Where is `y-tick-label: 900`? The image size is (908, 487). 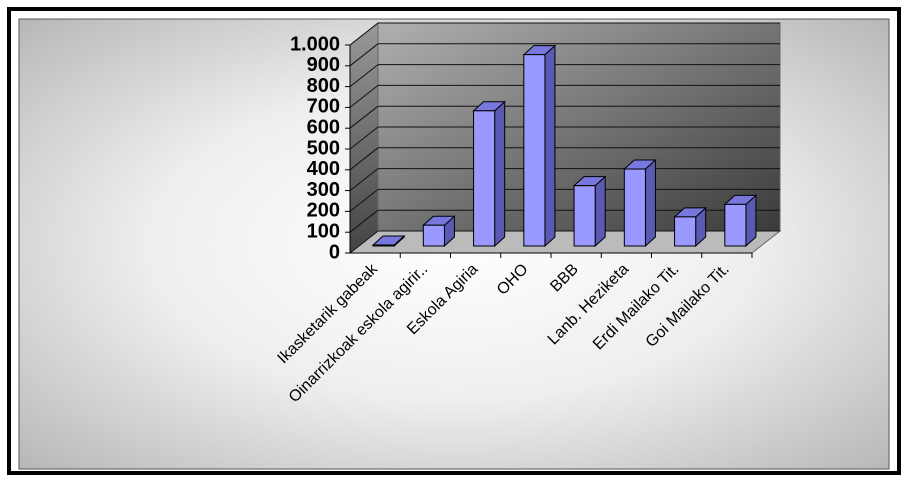 y-tick-label: 900 is located at coordinates (323, 65).